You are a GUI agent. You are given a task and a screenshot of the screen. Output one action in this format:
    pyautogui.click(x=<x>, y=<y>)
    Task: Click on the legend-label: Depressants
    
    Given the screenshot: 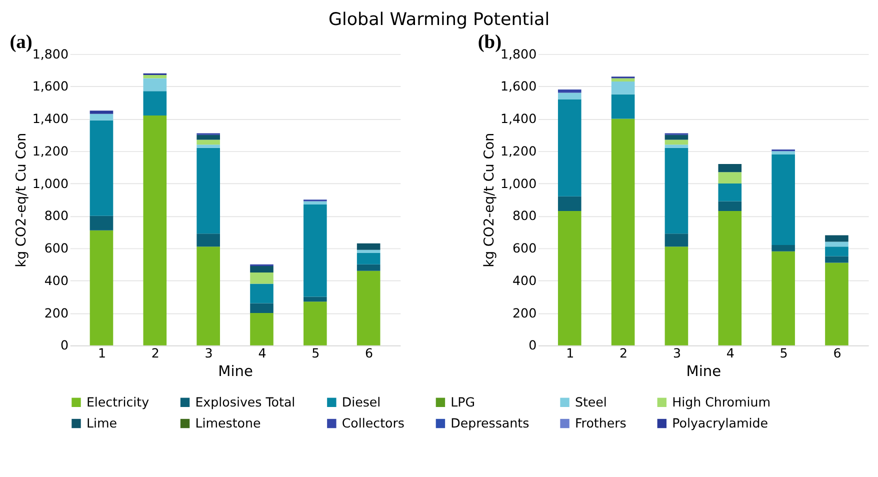 What is the action you would take?
    pyautogui.click(x=490, y=422)
    